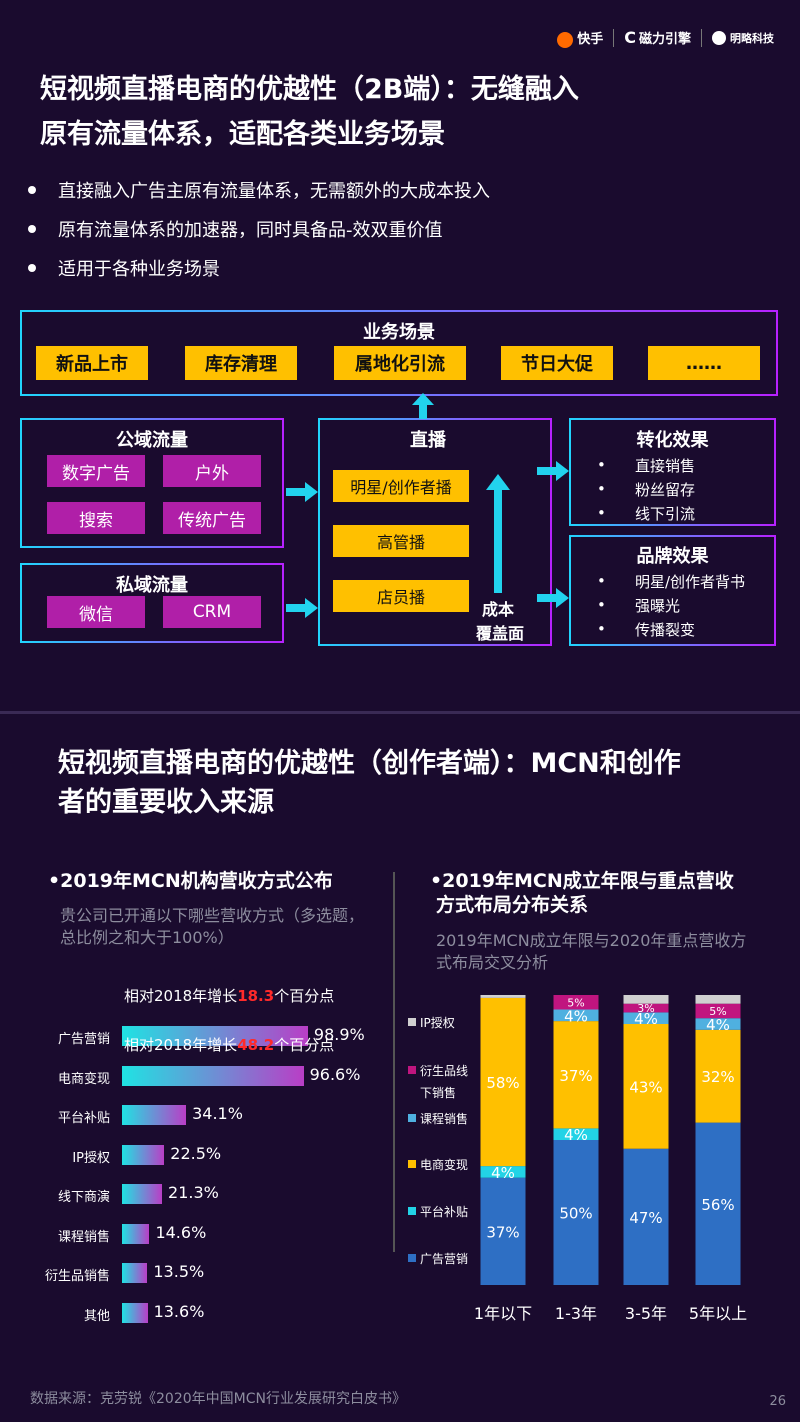  What do you see at coordinates (645, 1008) in the screenshot?
I see `stack-value-label: 3%` at bounding box center [645, 1008].